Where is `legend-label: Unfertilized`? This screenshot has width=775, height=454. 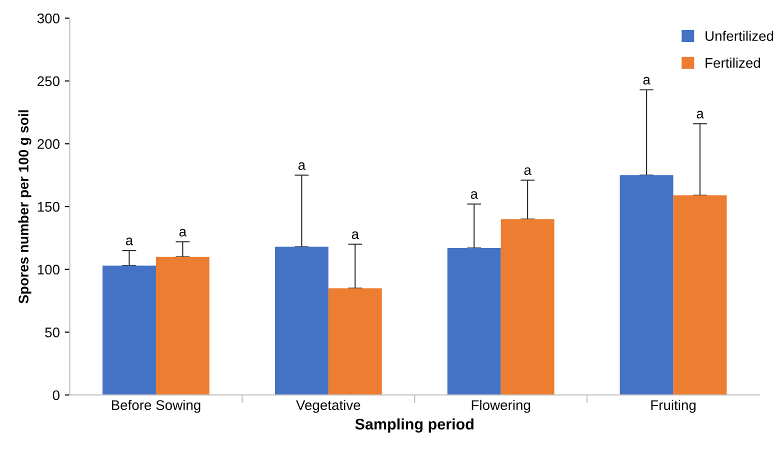 legend-label: Unfertilized is located at coordinates (740, 35).